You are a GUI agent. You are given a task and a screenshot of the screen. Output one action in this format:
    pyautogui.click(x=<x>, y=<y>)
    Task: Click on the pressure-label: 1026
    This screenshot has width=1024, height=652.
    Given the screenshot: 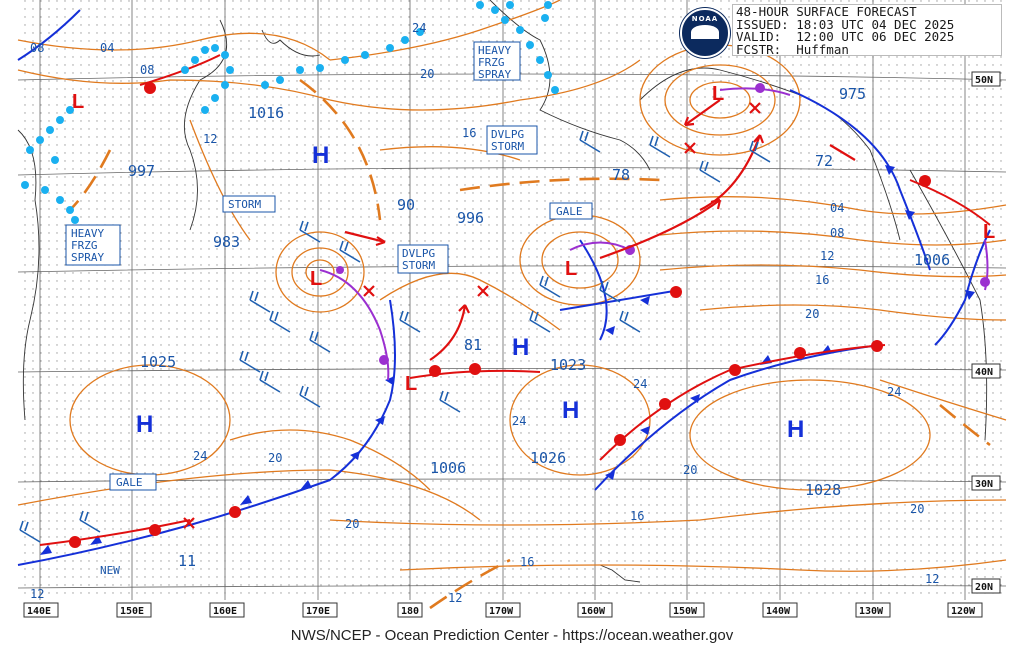 What is the action you would take?
    pyautogui.click(x=548, y=458)
    